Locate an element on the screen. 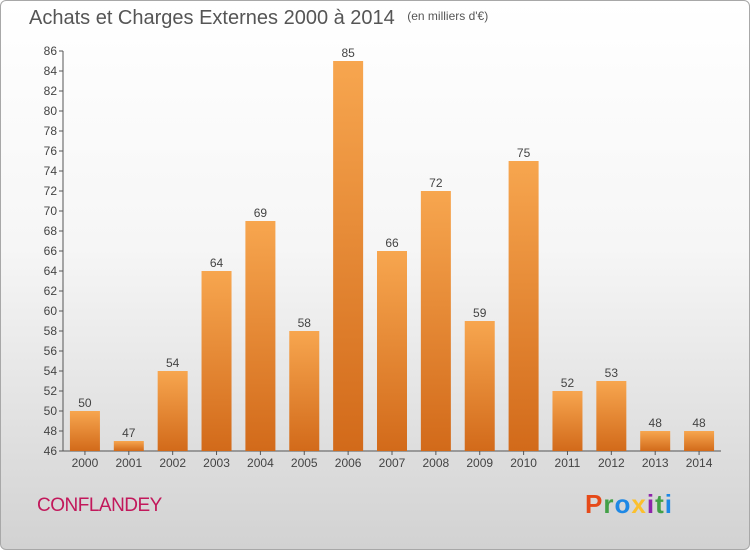 The image size is (750, 550). logo-letter: P is located at coordinates (594, 504).